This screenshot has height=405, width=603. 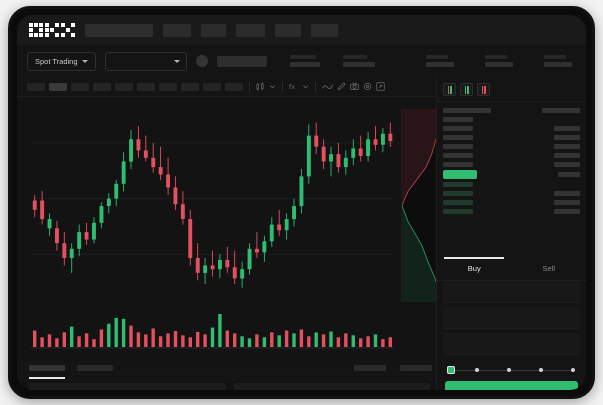 What do you see at coordinates (511, 385) in the screenshot?
I see `place-buy-order-button` at bounding box center [511, 385].